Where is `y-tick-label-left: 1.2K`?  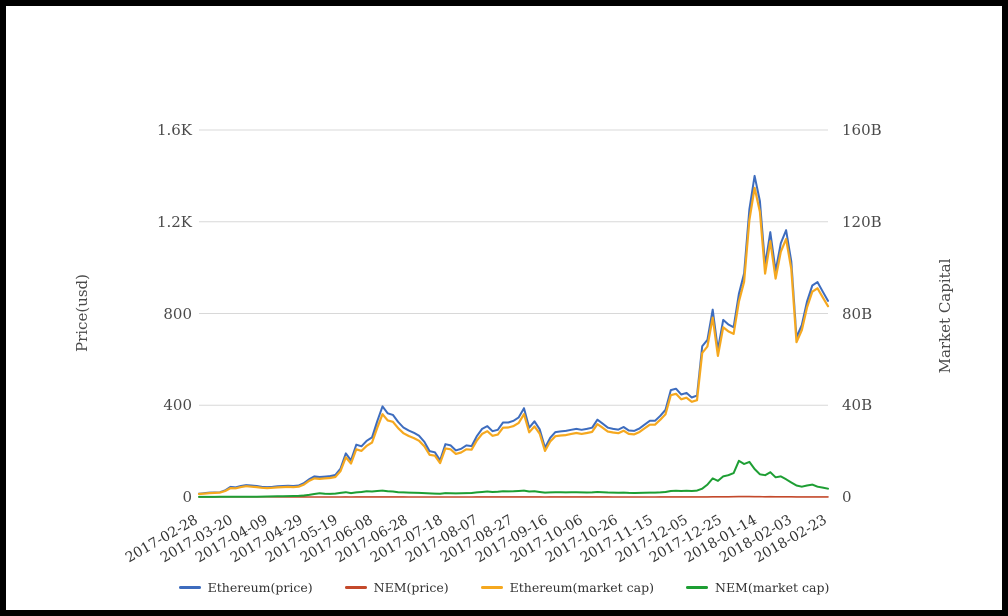
y-tick-label-left: 1.2K is located at coordinates (174, 221).